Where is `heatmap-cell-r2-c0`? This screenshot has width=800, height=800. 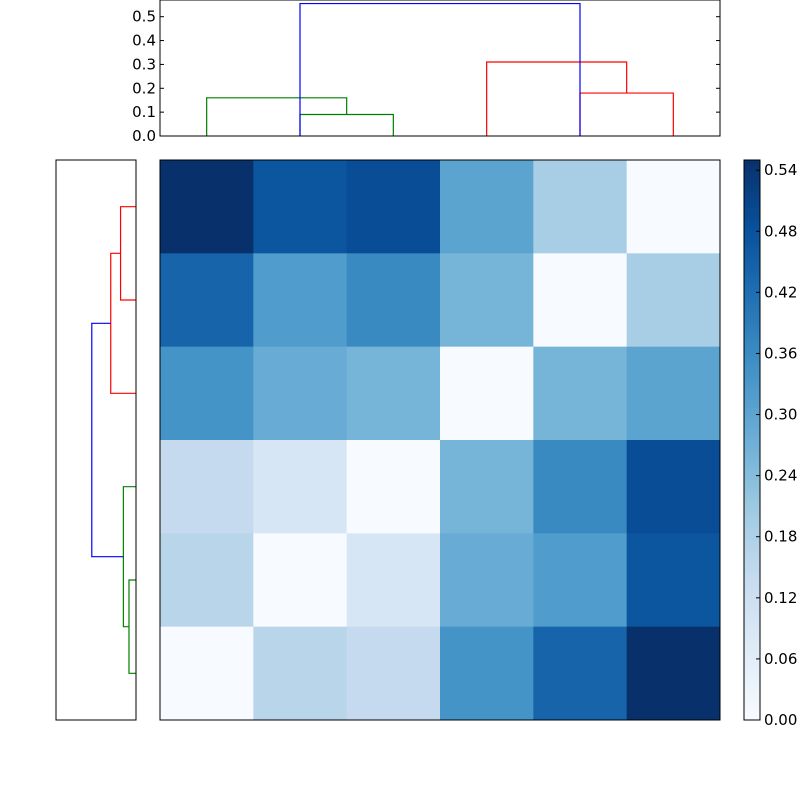 heatmap-cell-r2-c0 is located at coordinates (207, 393).